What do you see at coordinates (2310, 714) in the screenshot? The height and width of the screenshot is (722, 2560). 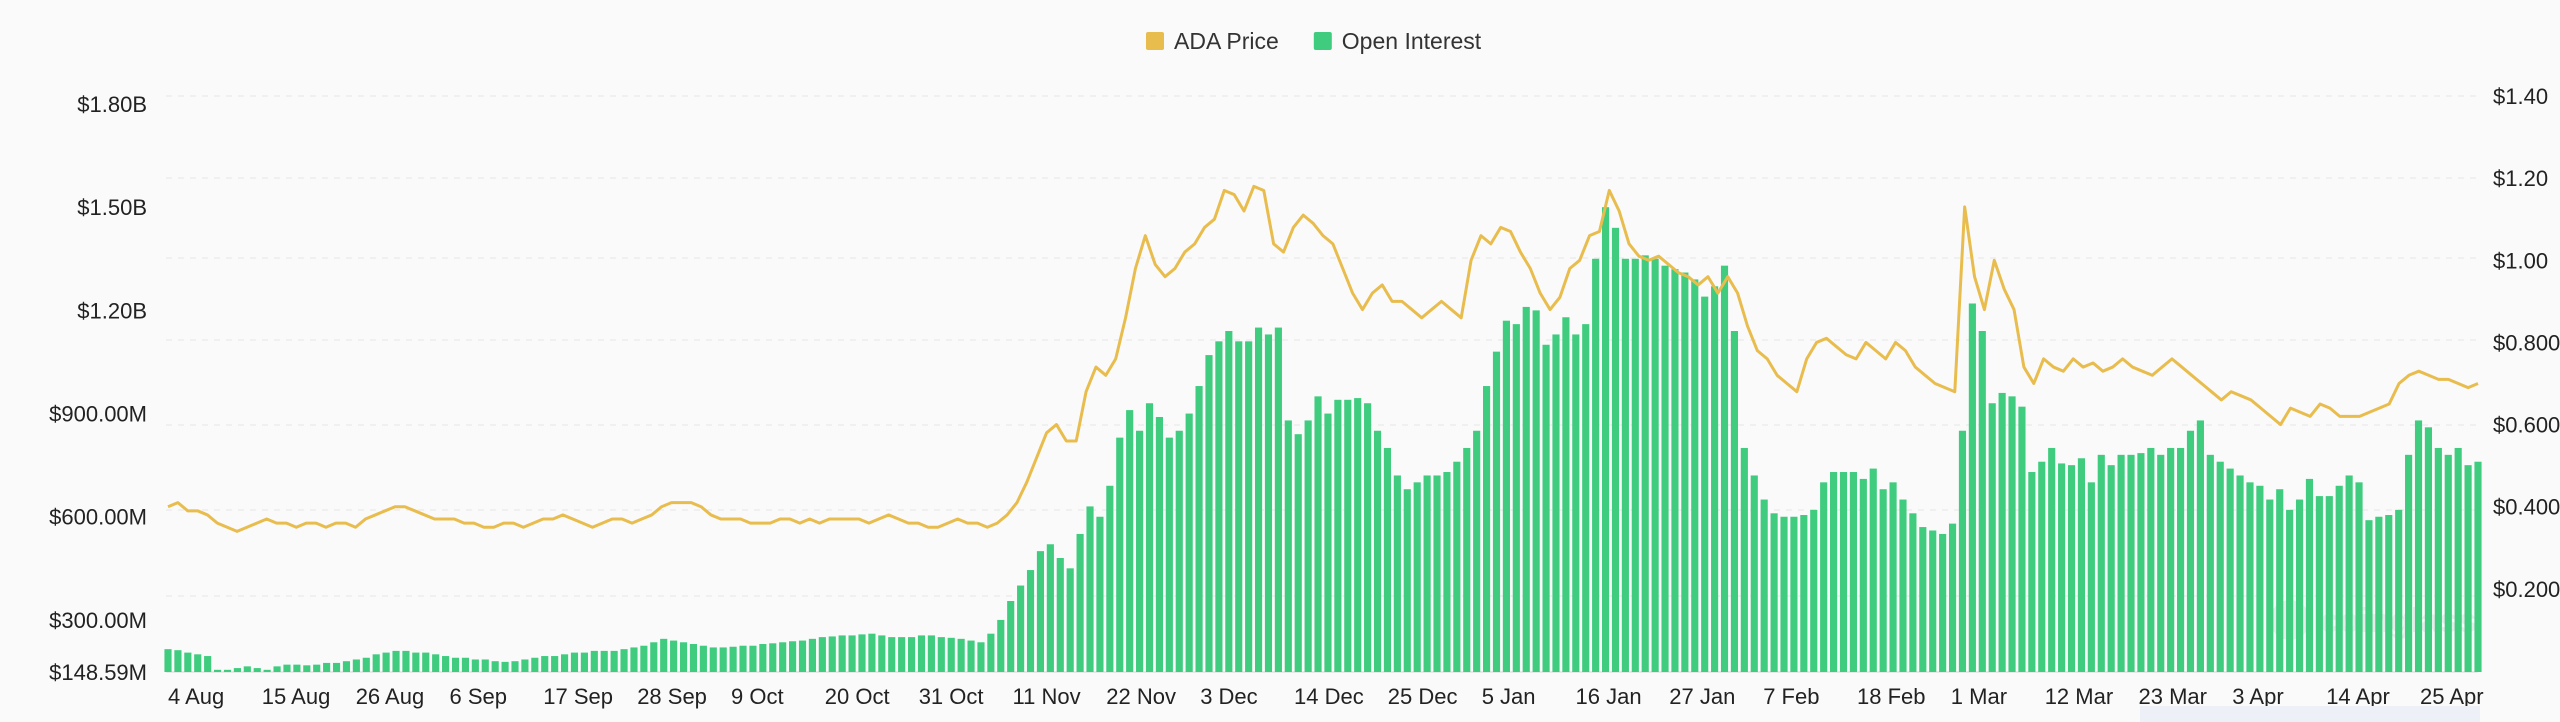 I see `range-selector-handle` at bounding box center [2310, 714].